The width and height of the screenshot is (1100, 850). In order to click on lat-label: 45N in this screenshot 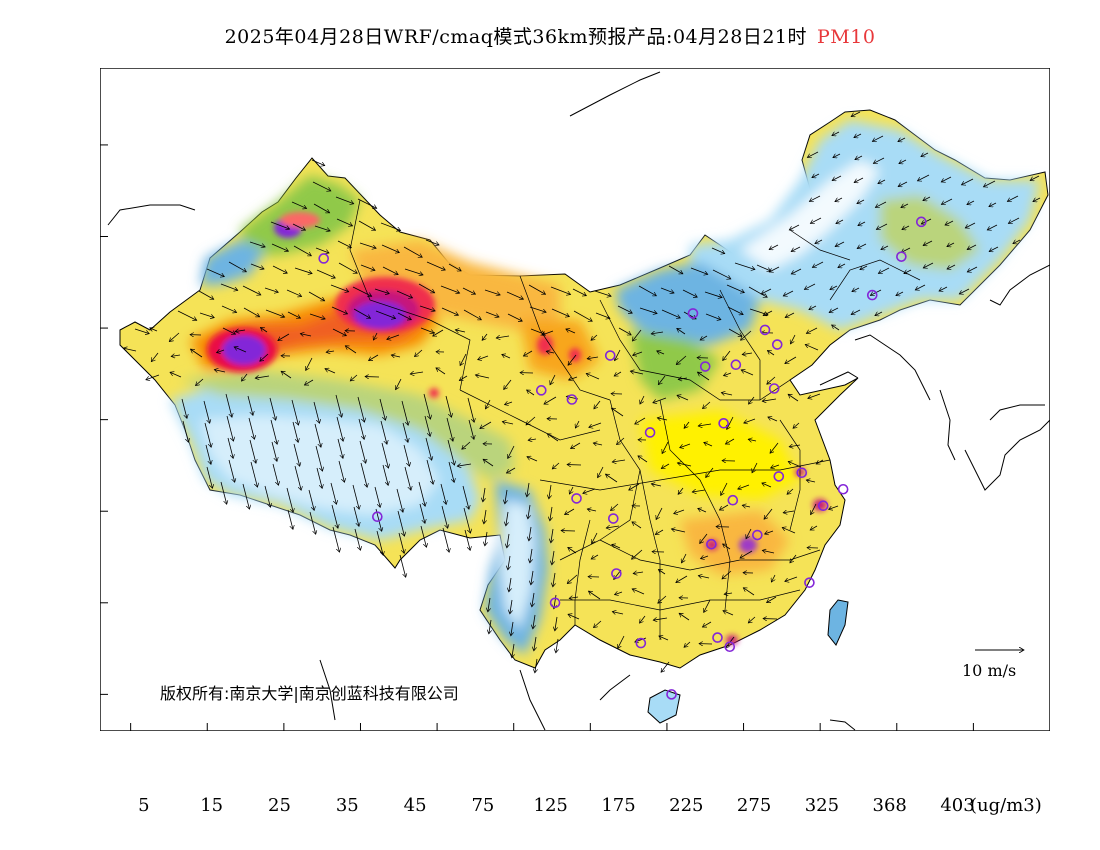, I will do `click(76, 236)`.